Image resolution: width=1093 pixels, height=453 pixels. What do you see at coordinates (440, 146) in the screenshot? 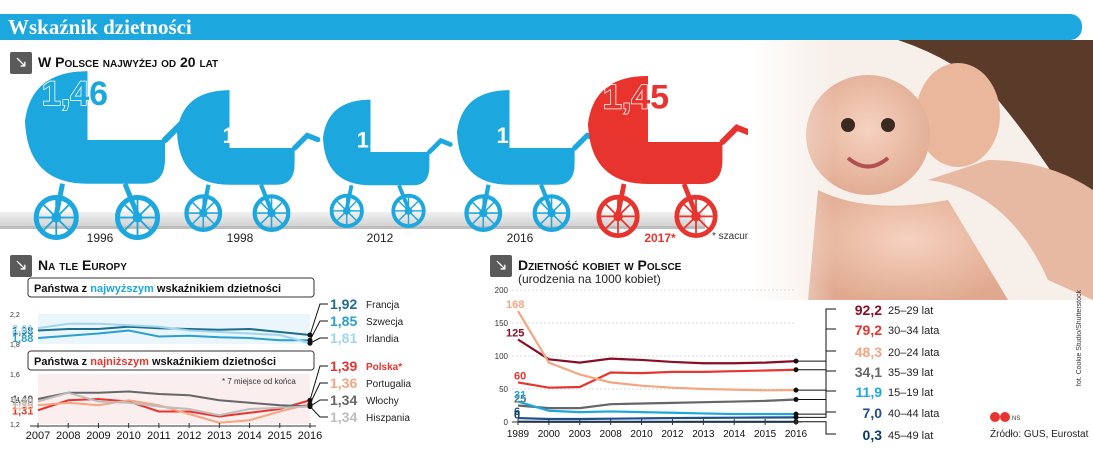
I see `stroller-handle` at bounding box center [440, 146].